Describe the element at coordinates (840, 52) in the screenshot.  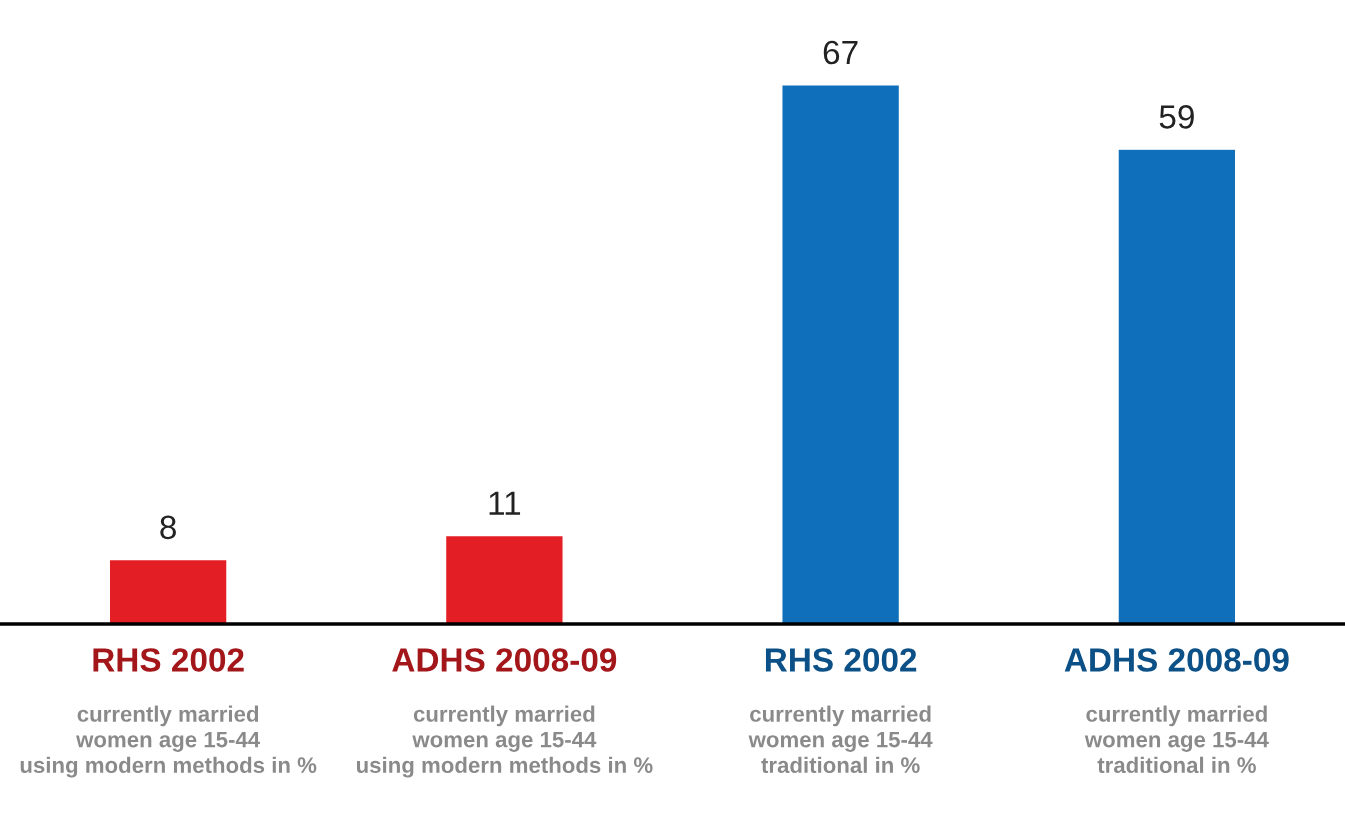
I see `data-label: 67` at that location.